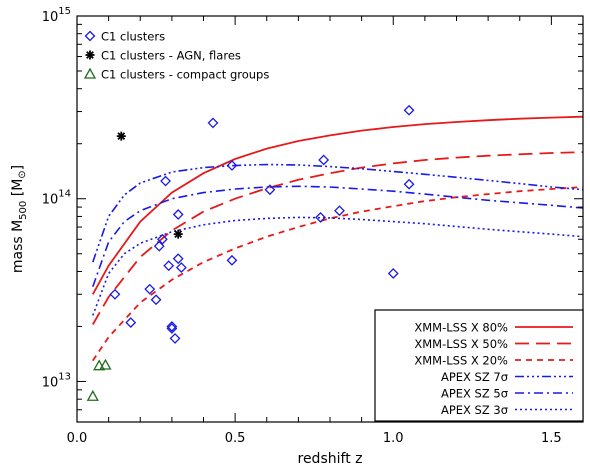 Image resolution: width=590 pixels, height=468 pixels. What do you see at coordinates (133, 37) in the screenshot?
I see `legend-label: C1 clusters` at bounding box center [133, 37].